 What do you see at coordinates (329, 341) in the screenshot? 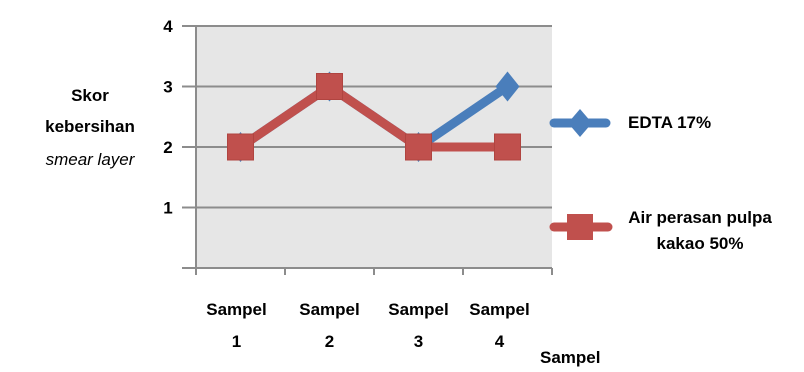
I see `x-tick-label-number: 2` at bounding box center [329, 341].